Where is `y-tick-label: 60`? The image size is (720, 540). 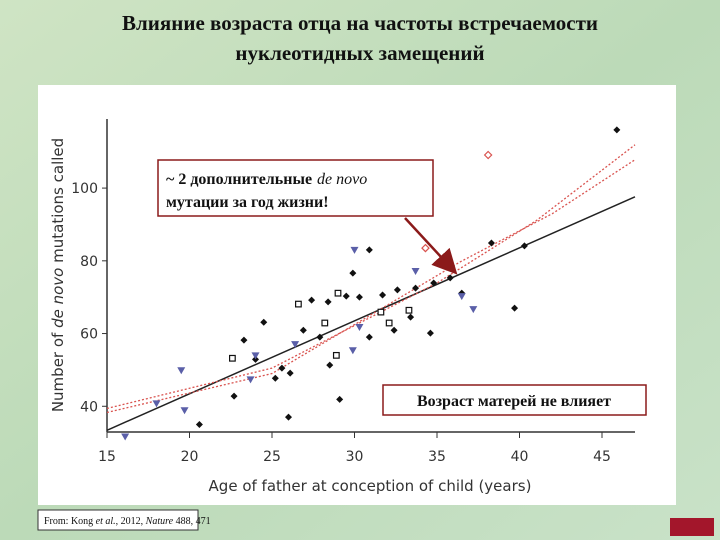 y-tick-label: 60 is located at coordinates (89, 335).